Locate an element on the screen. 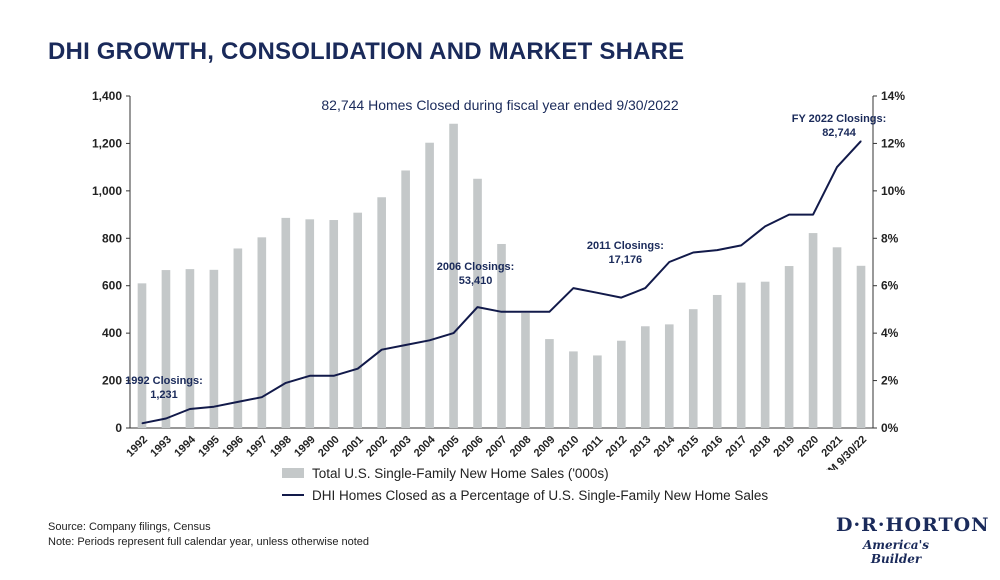  x-tick-label: 1996 is located at coordinates (233, 447).